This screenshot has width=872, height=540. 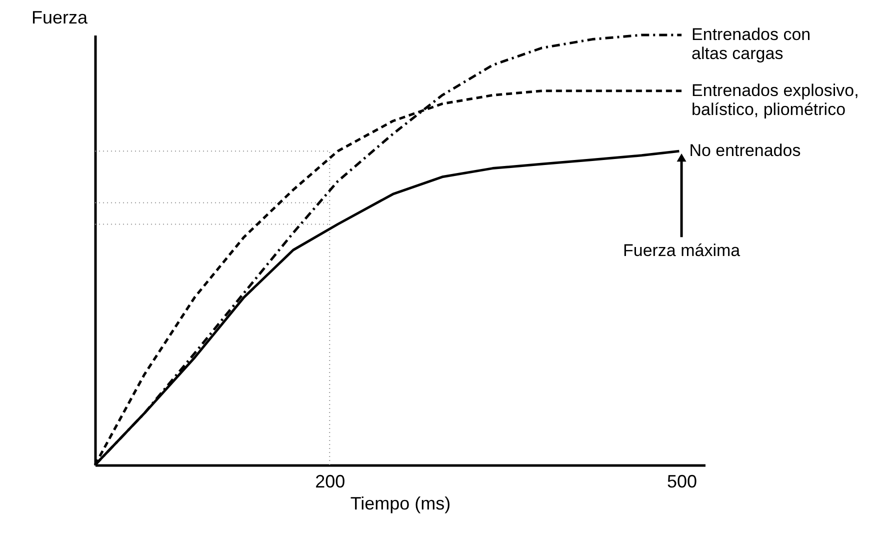 I want to click on x-tick-label: 200, so click(x=330, y=482).